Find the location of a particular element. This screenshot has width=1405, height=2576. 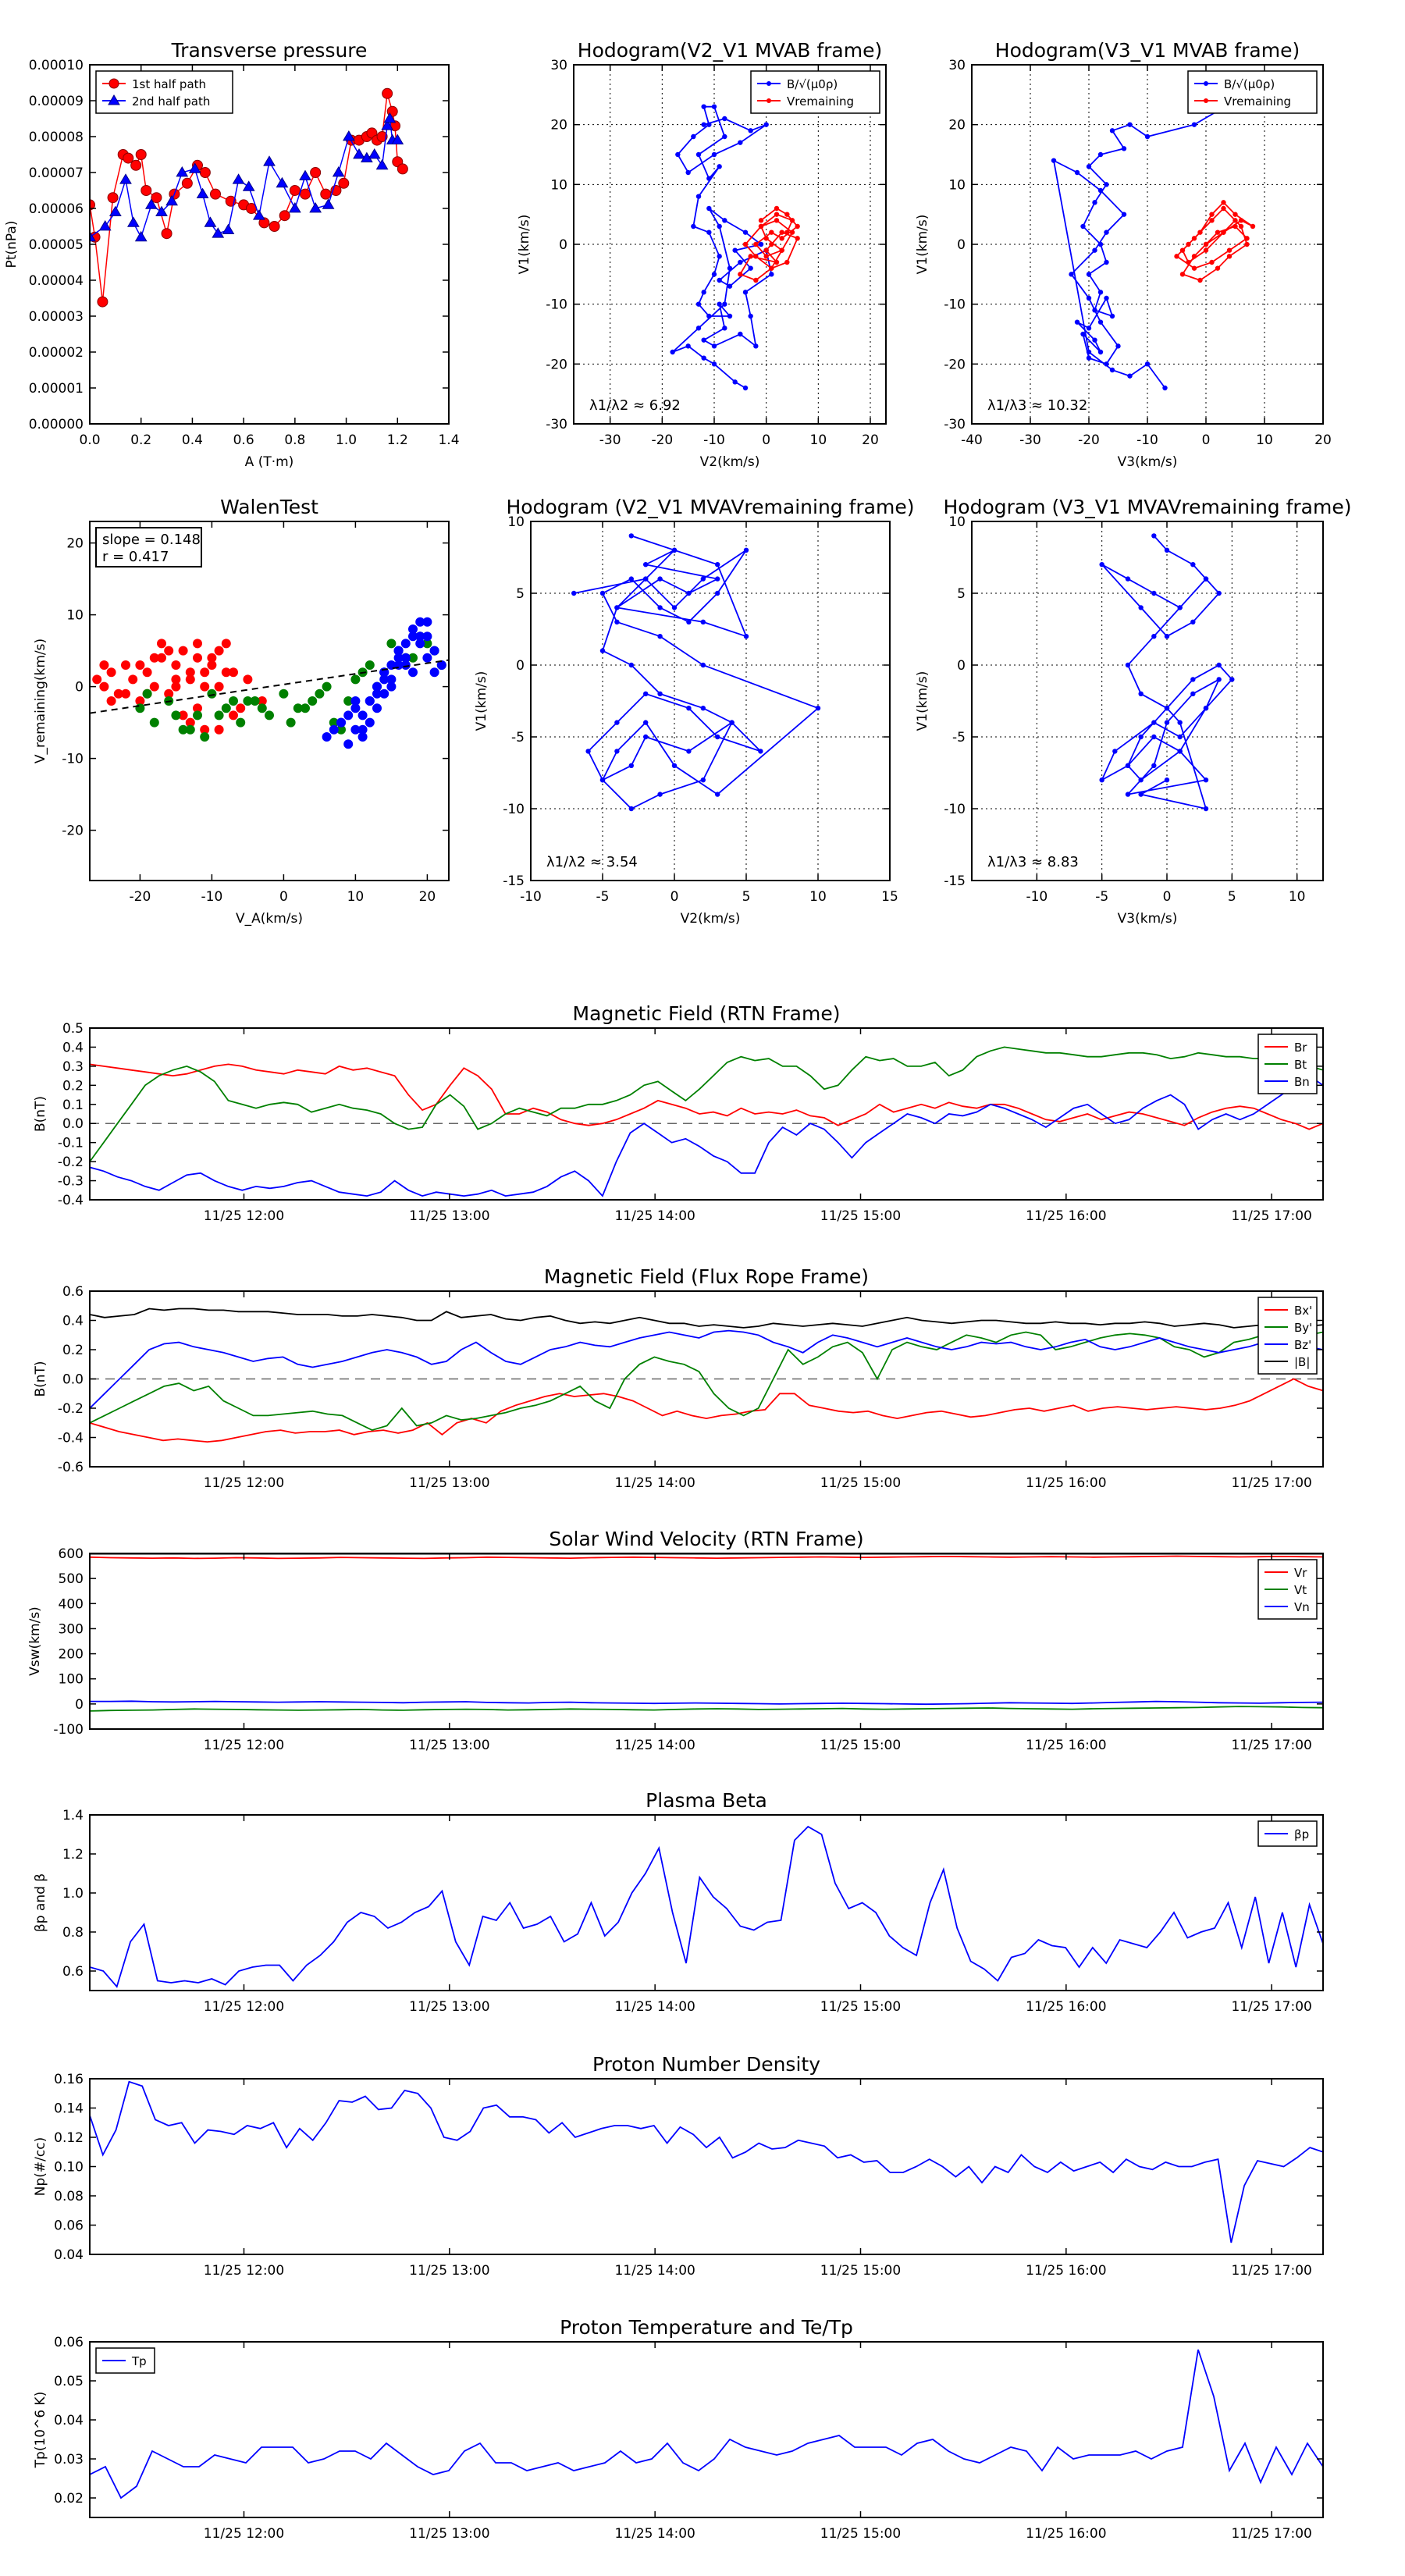

x-tick-label: 11/25 15:00 is located at coordinates (861, 1483).